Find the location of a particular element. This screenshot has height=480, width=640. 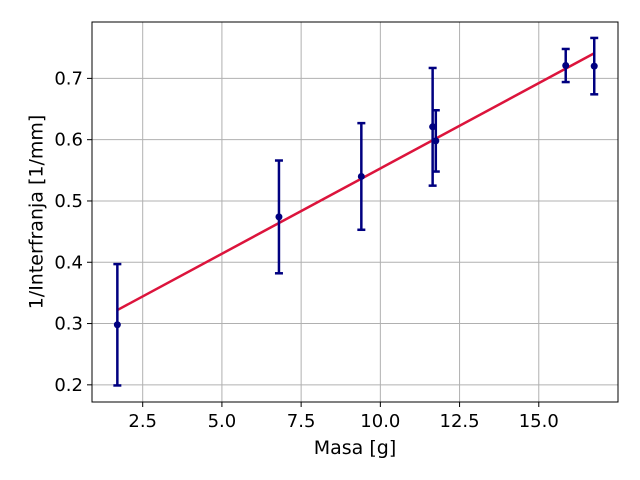

x-tick-label: 10.0 is located at coordinates (380, 421).